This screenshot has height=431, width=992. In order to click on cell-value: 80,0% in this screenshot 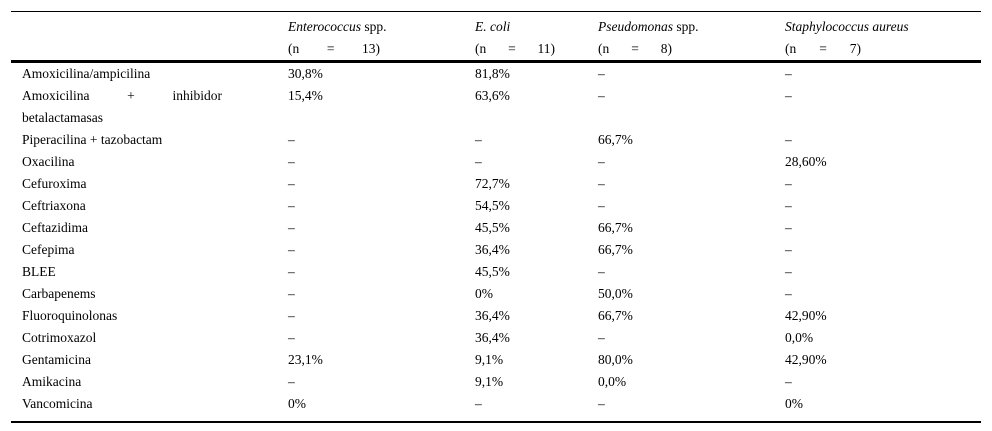, I will do `click(615, 359)`.